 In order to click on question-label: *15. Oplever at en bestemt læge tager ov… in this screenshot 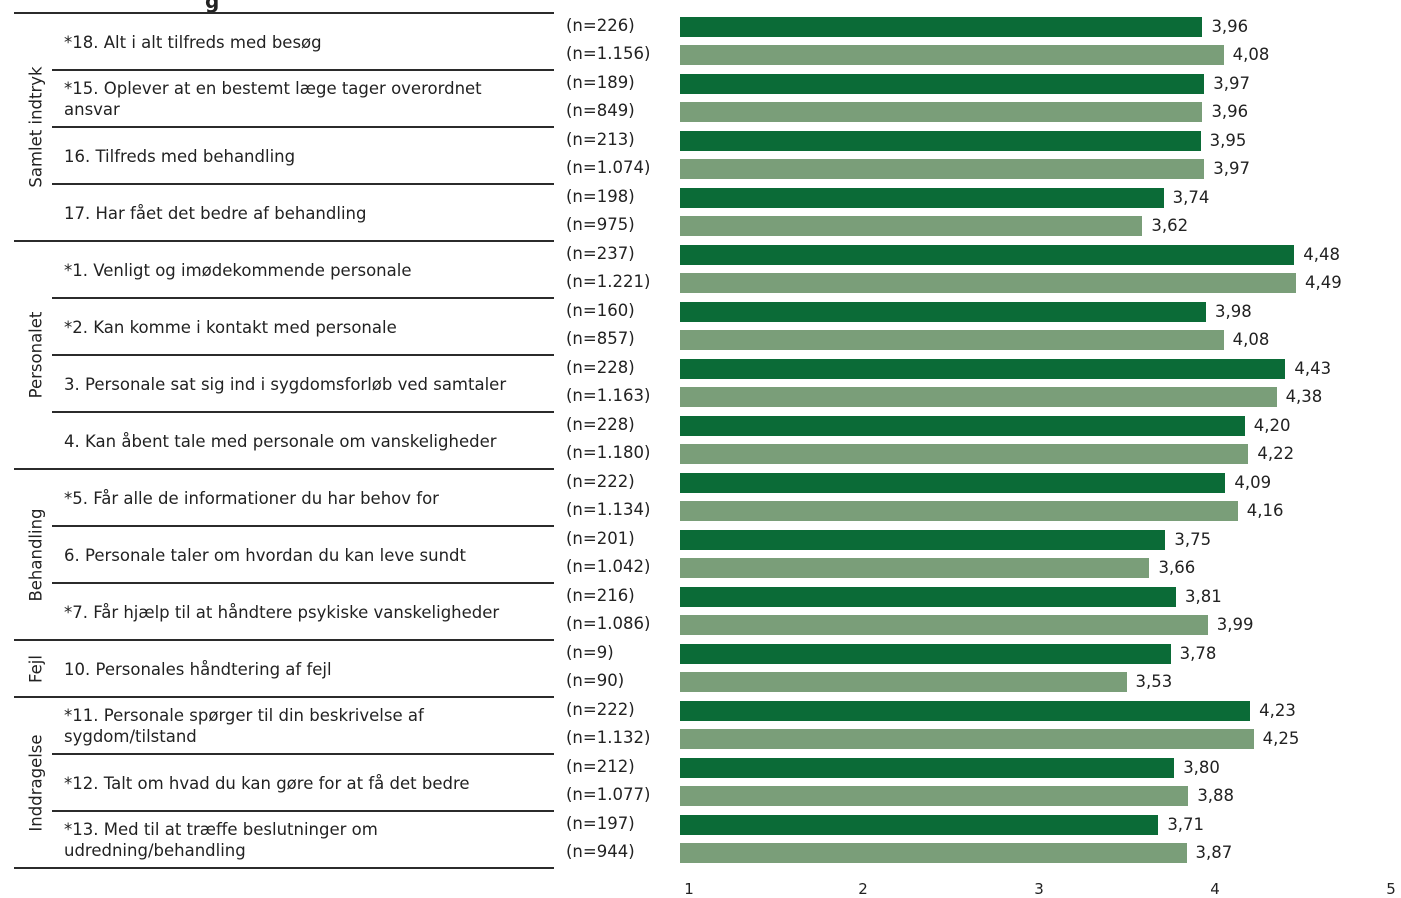, I will do `click(273, 99)`.